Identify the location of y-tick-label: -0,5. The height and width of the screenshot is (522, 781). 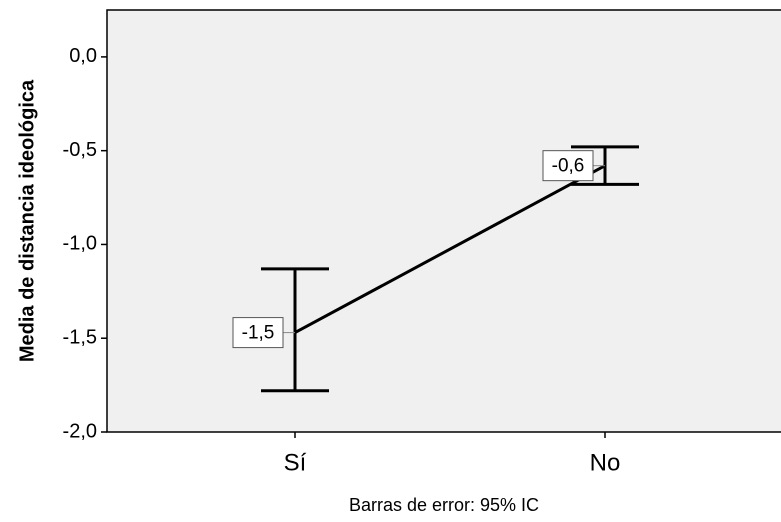
(80, 150).